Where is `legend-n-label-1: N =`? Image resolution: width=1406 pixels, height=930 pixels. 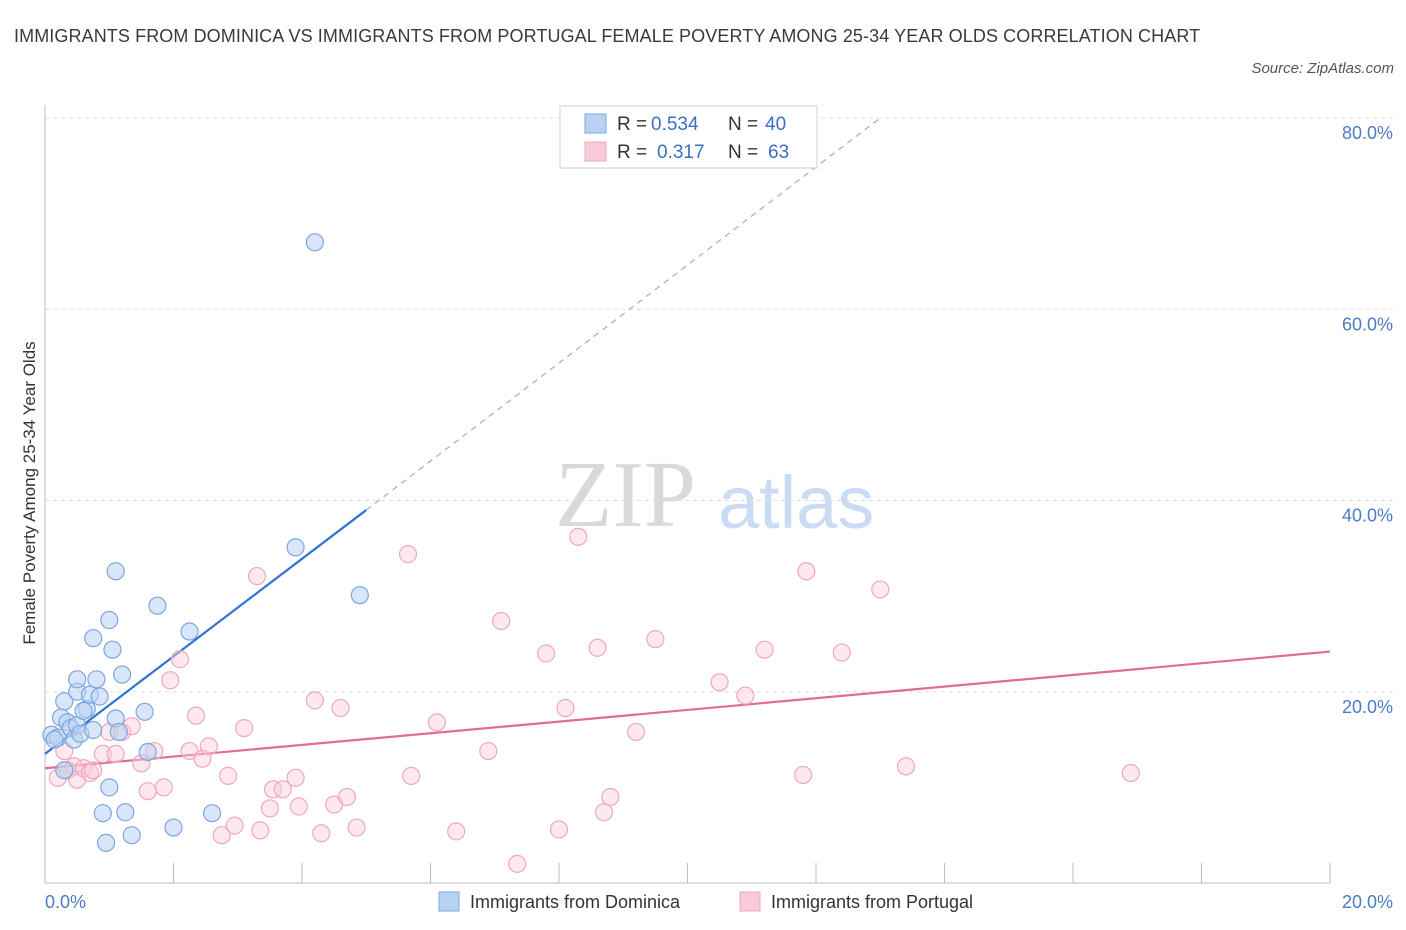
legend-n-label-1: N = is located at coordinates (743, 124).